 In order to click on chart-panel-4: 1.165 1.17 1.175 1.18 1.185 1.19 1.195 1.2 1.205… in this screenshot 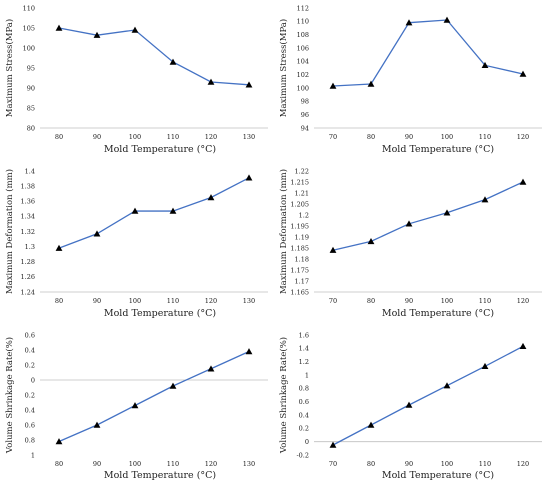, I will do `click(410, 243)`.